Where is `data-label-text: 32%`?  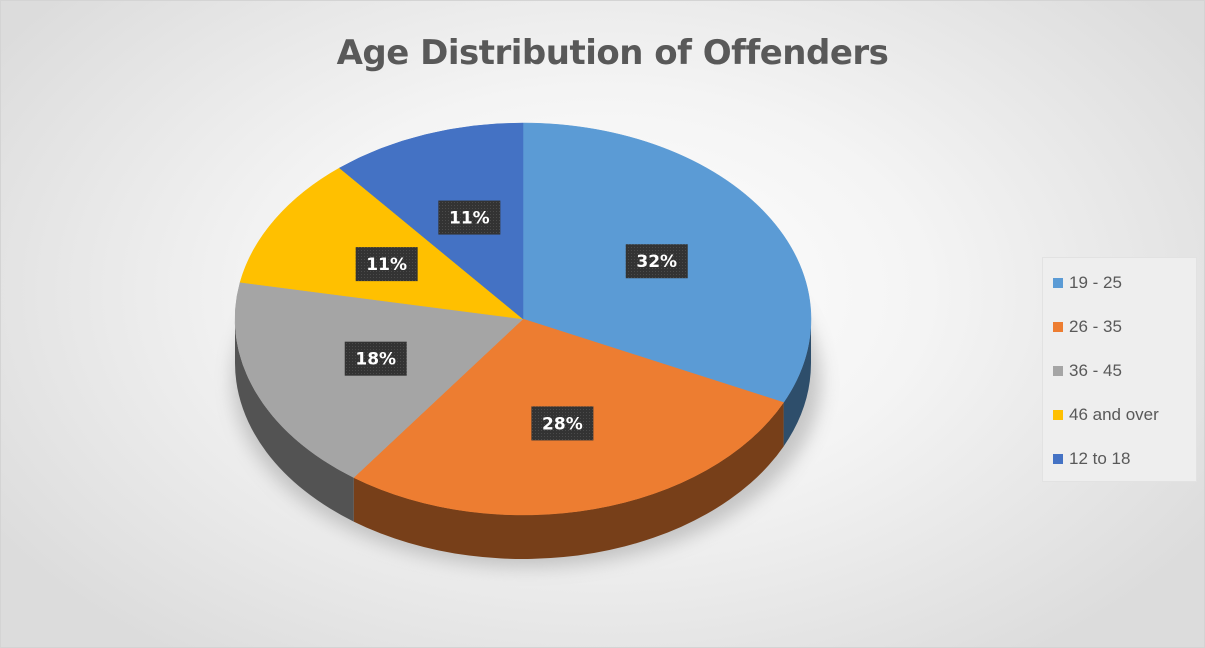 data-label-text: 32% is located at coordinates (656, 262).